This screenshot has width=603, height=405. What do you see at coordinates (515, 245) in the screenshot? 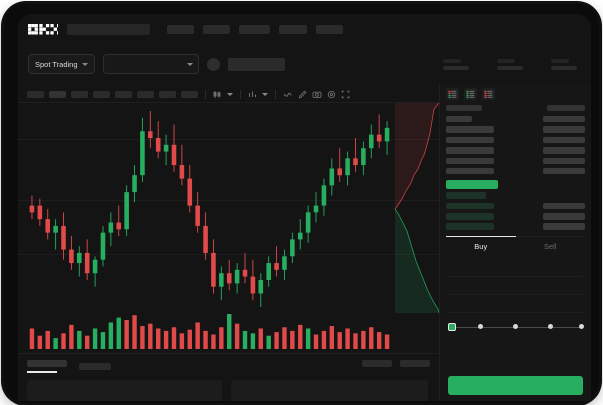
I see `buy-sell-tabs: Buy Sell` at bounding box center [515, 245].